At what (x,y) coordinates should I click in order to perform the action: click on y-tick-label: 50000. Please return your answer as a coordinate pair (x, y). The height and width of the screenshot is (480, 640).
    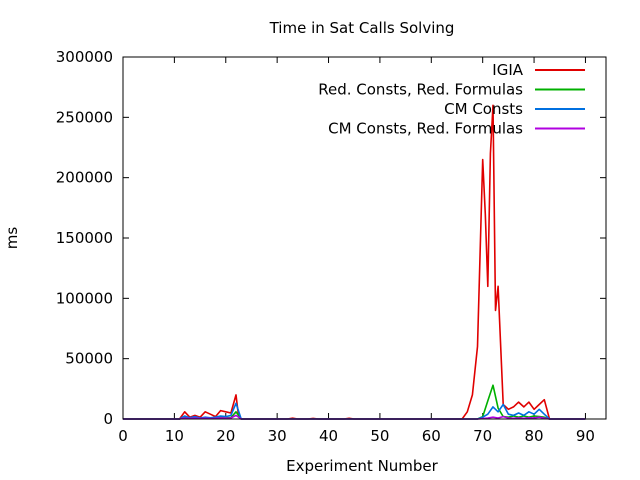
    Looking at the image, I should click on (89, 359).